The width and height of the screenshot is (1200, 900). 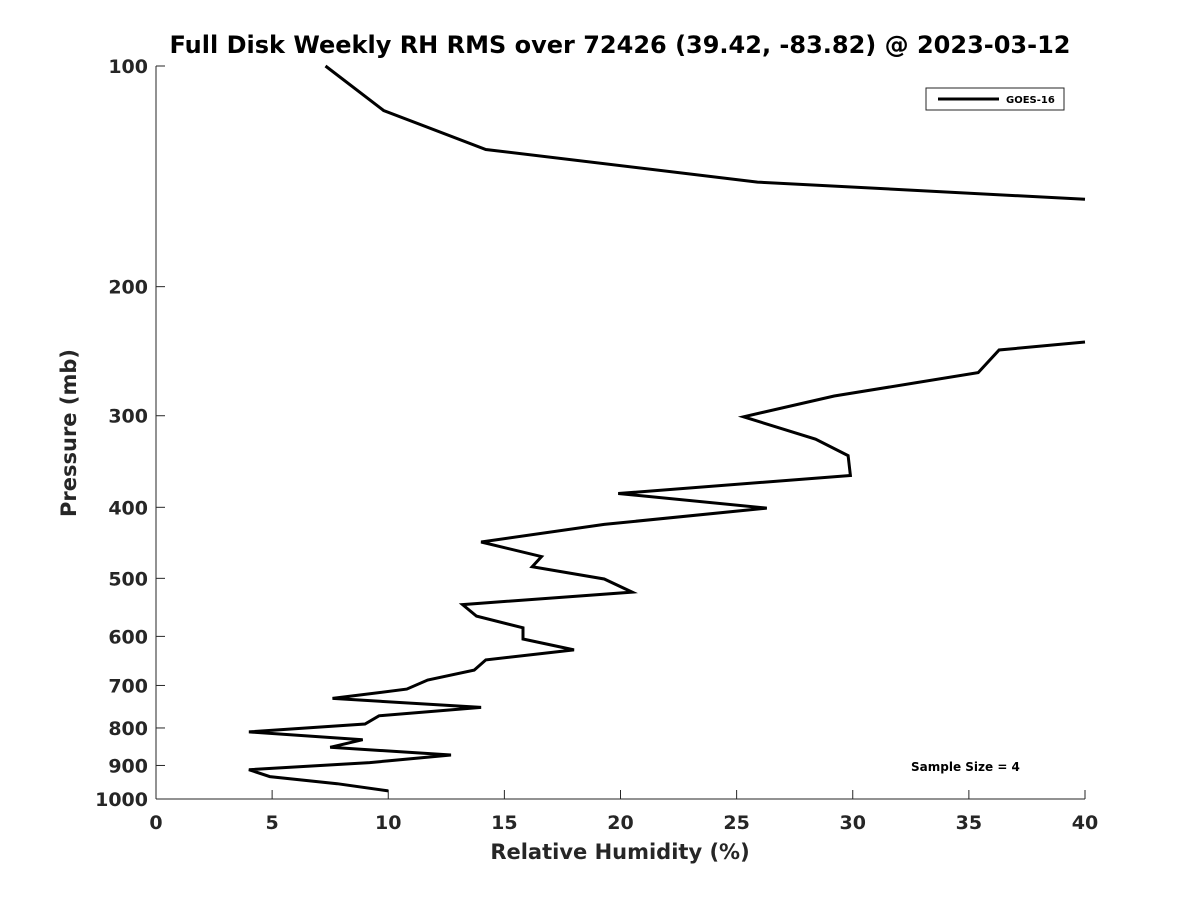 I want to click on x-tick-label: 35, so click(x=969, y=823).